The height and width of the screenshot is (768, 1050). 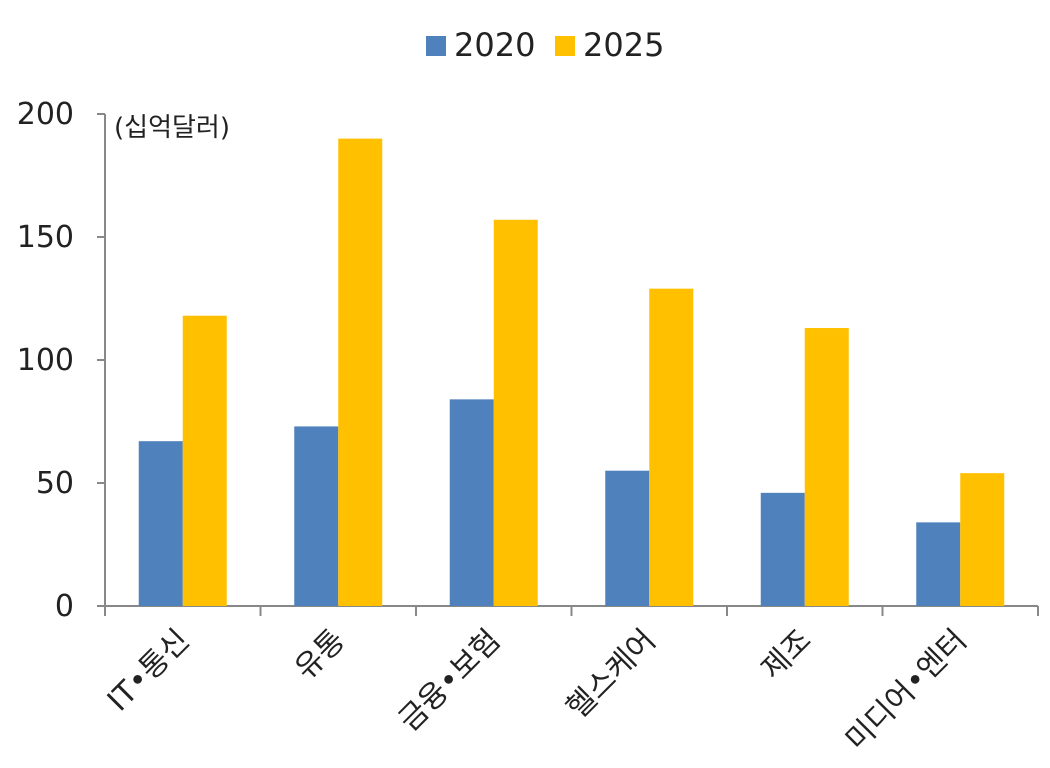 What do you see at coordinates (64, 606) in the screenshot?
I see `y-tick-label: 0` at bounding box center [64, 606].